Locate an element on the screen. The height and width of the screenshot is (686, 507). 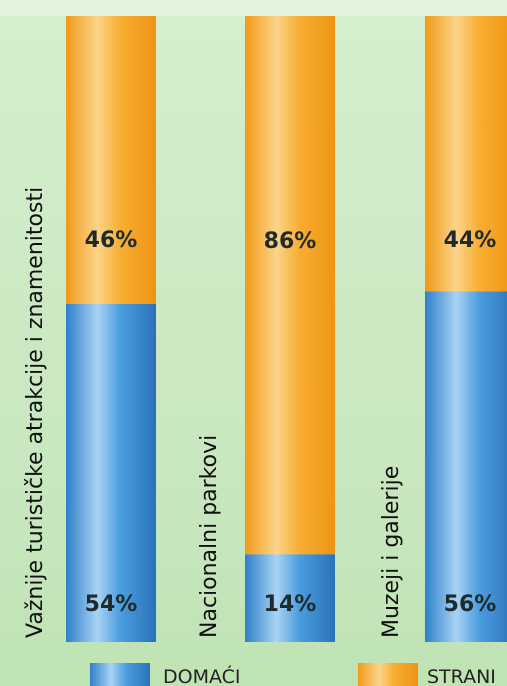
bar-domaci-nacionalni-parkovi is located at coordinates (290, 598).